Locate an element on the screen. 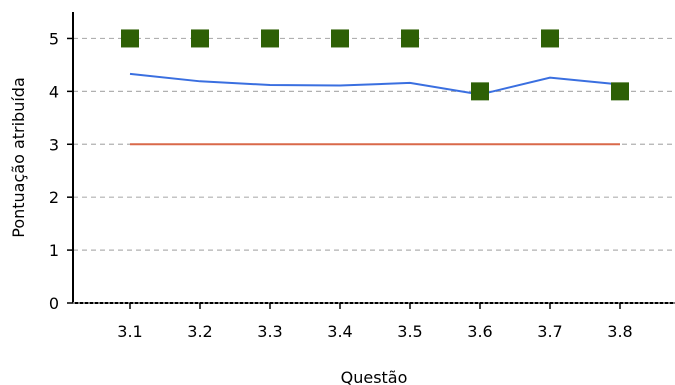 This screenshot has width=675, height=385. x-tick-label: 3.2 is located at coordinates (199, 331).